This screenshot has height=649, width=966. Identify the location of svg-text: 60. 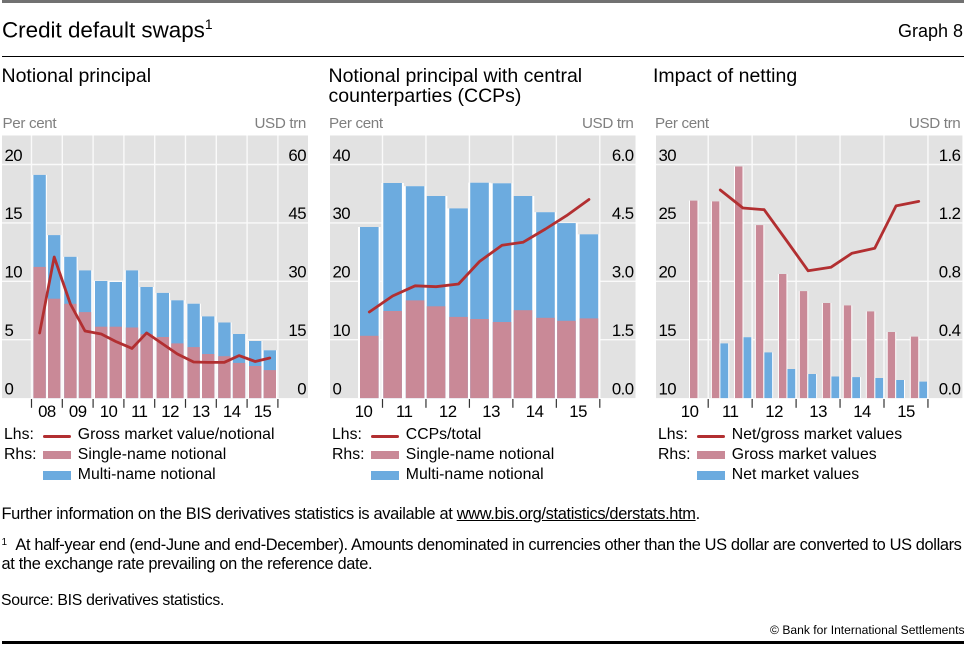
(297, 155).